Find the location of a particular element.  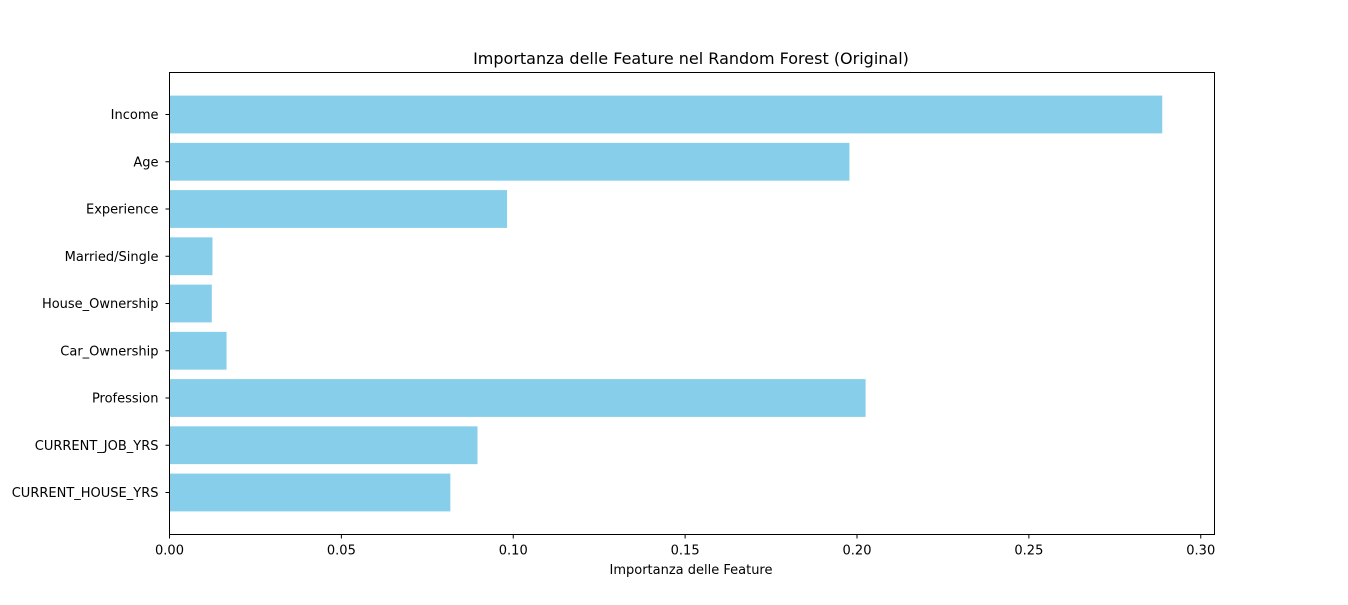

y-tick-label: CURRENT_HOUSE_YRS is located at coordinates (85, 493).